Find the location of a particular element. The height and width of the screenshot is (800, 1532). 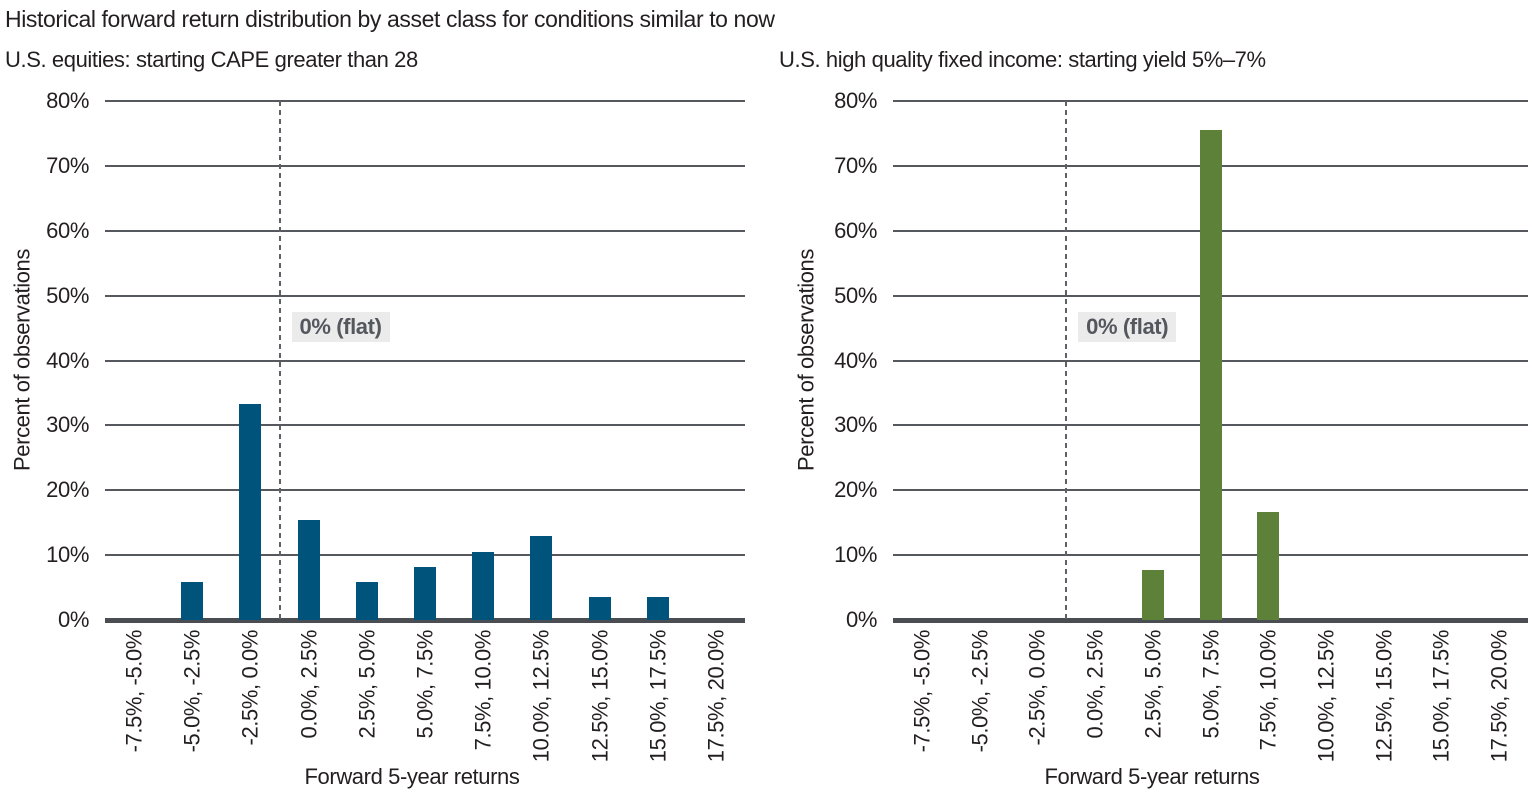

x-tick-label: 7.5%, 10.0% is located at coordinates (1268, 690).